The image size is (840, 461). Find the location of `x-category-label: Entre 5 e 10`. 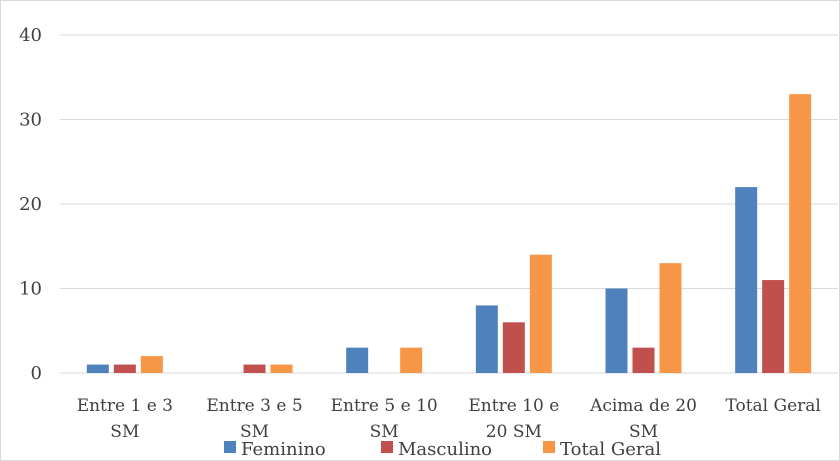

x-category-label: Entre 5 e 10 is located at coordinates (384, 406).